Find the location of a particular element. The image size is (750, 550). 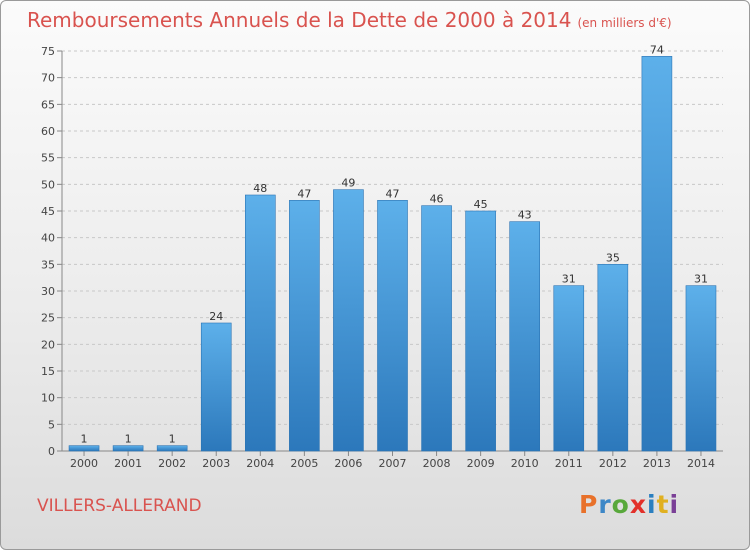

bar-2007 is located at coordinates (392, 326).